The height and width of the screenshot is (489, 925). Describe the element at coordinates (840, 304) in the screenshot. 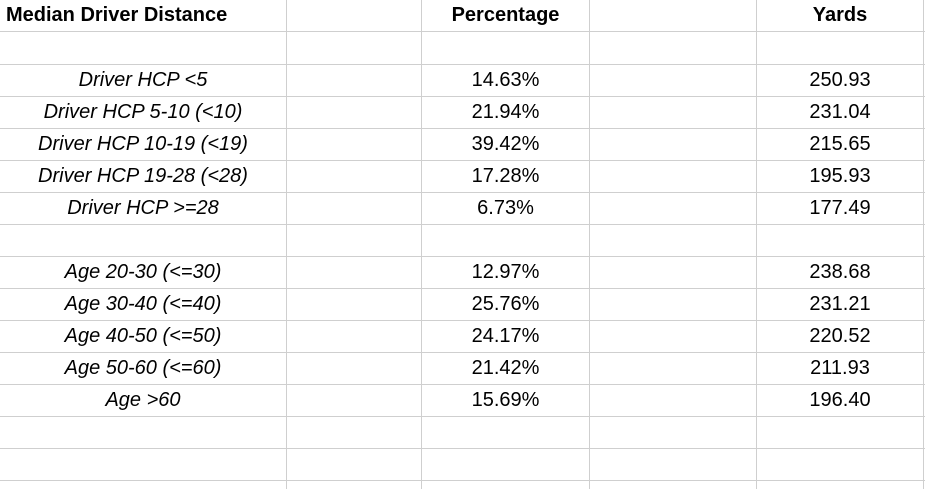

I see `yards-cell: 231.21` at that location.